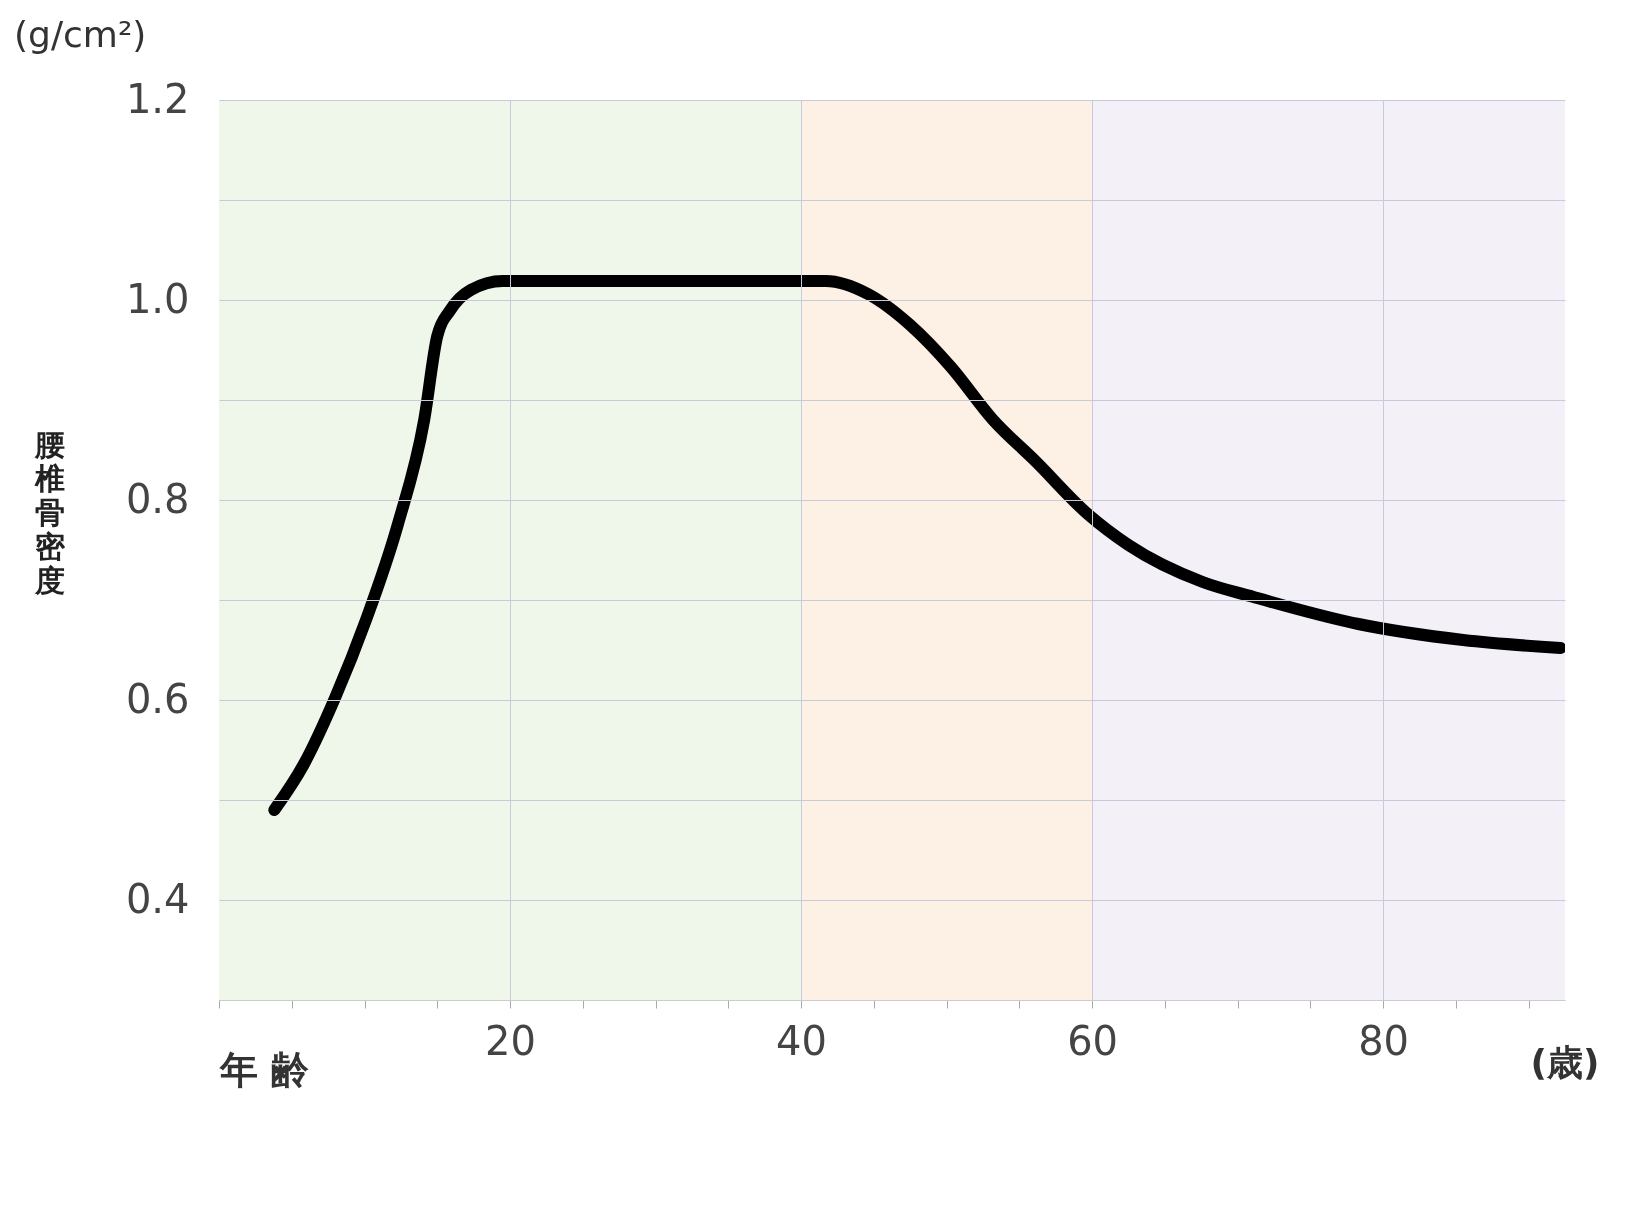 Image resolution: width=1641 pixels, height=1231 pixels. What do you see at coordinates (157, 98) in the screenshot?
I see `y-tick-label: 1.2` at bounding box center [157, 98].